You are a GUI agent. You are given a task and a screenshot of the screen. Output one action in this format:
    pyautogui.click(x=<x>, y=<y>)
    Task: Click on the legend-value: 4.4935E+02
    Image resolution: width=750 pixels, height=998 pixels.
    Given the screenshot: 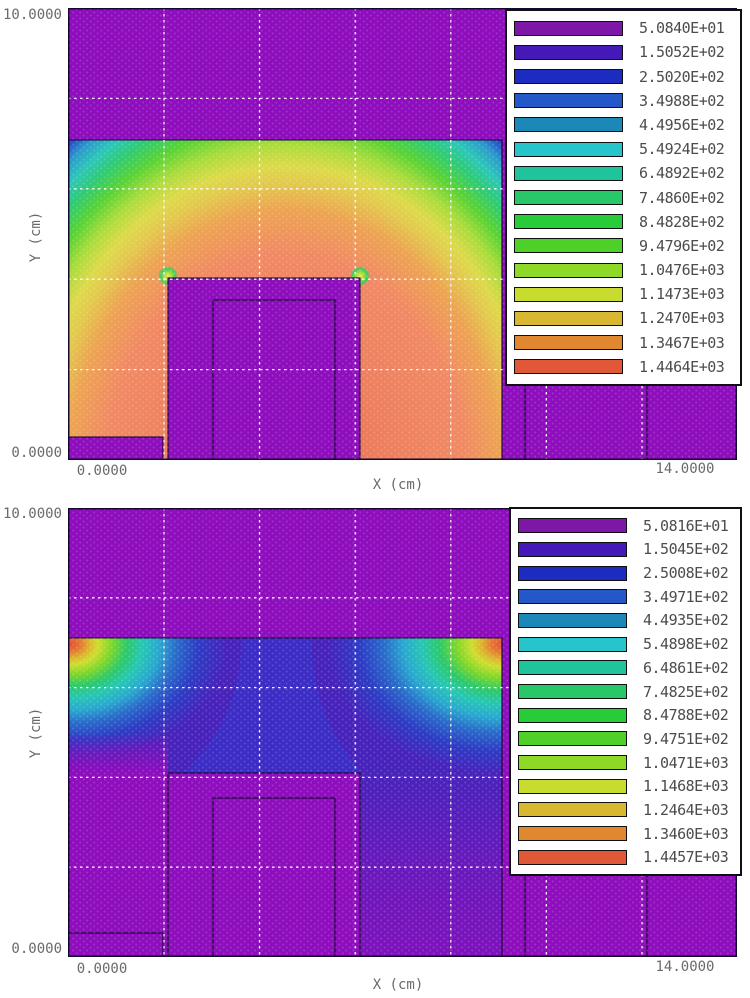 What is the action you would take?
    pyautogui.click(x=686, y=620)
    